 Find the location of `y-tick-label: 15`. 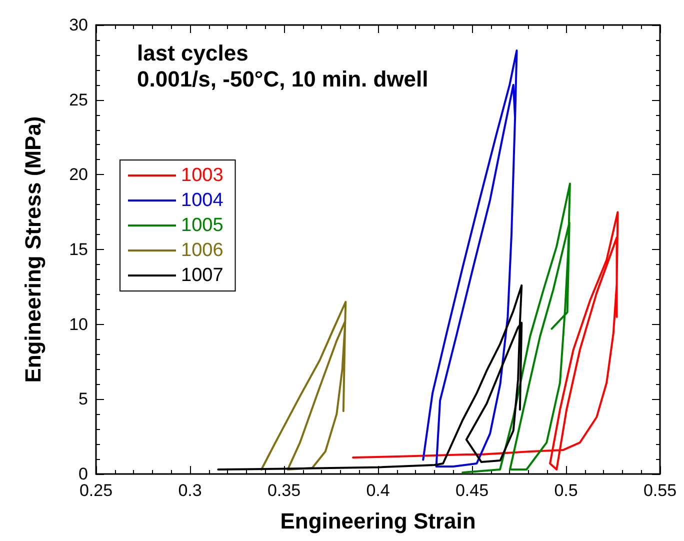

y-tick-label: 15 is located at coordinates (78, 249).